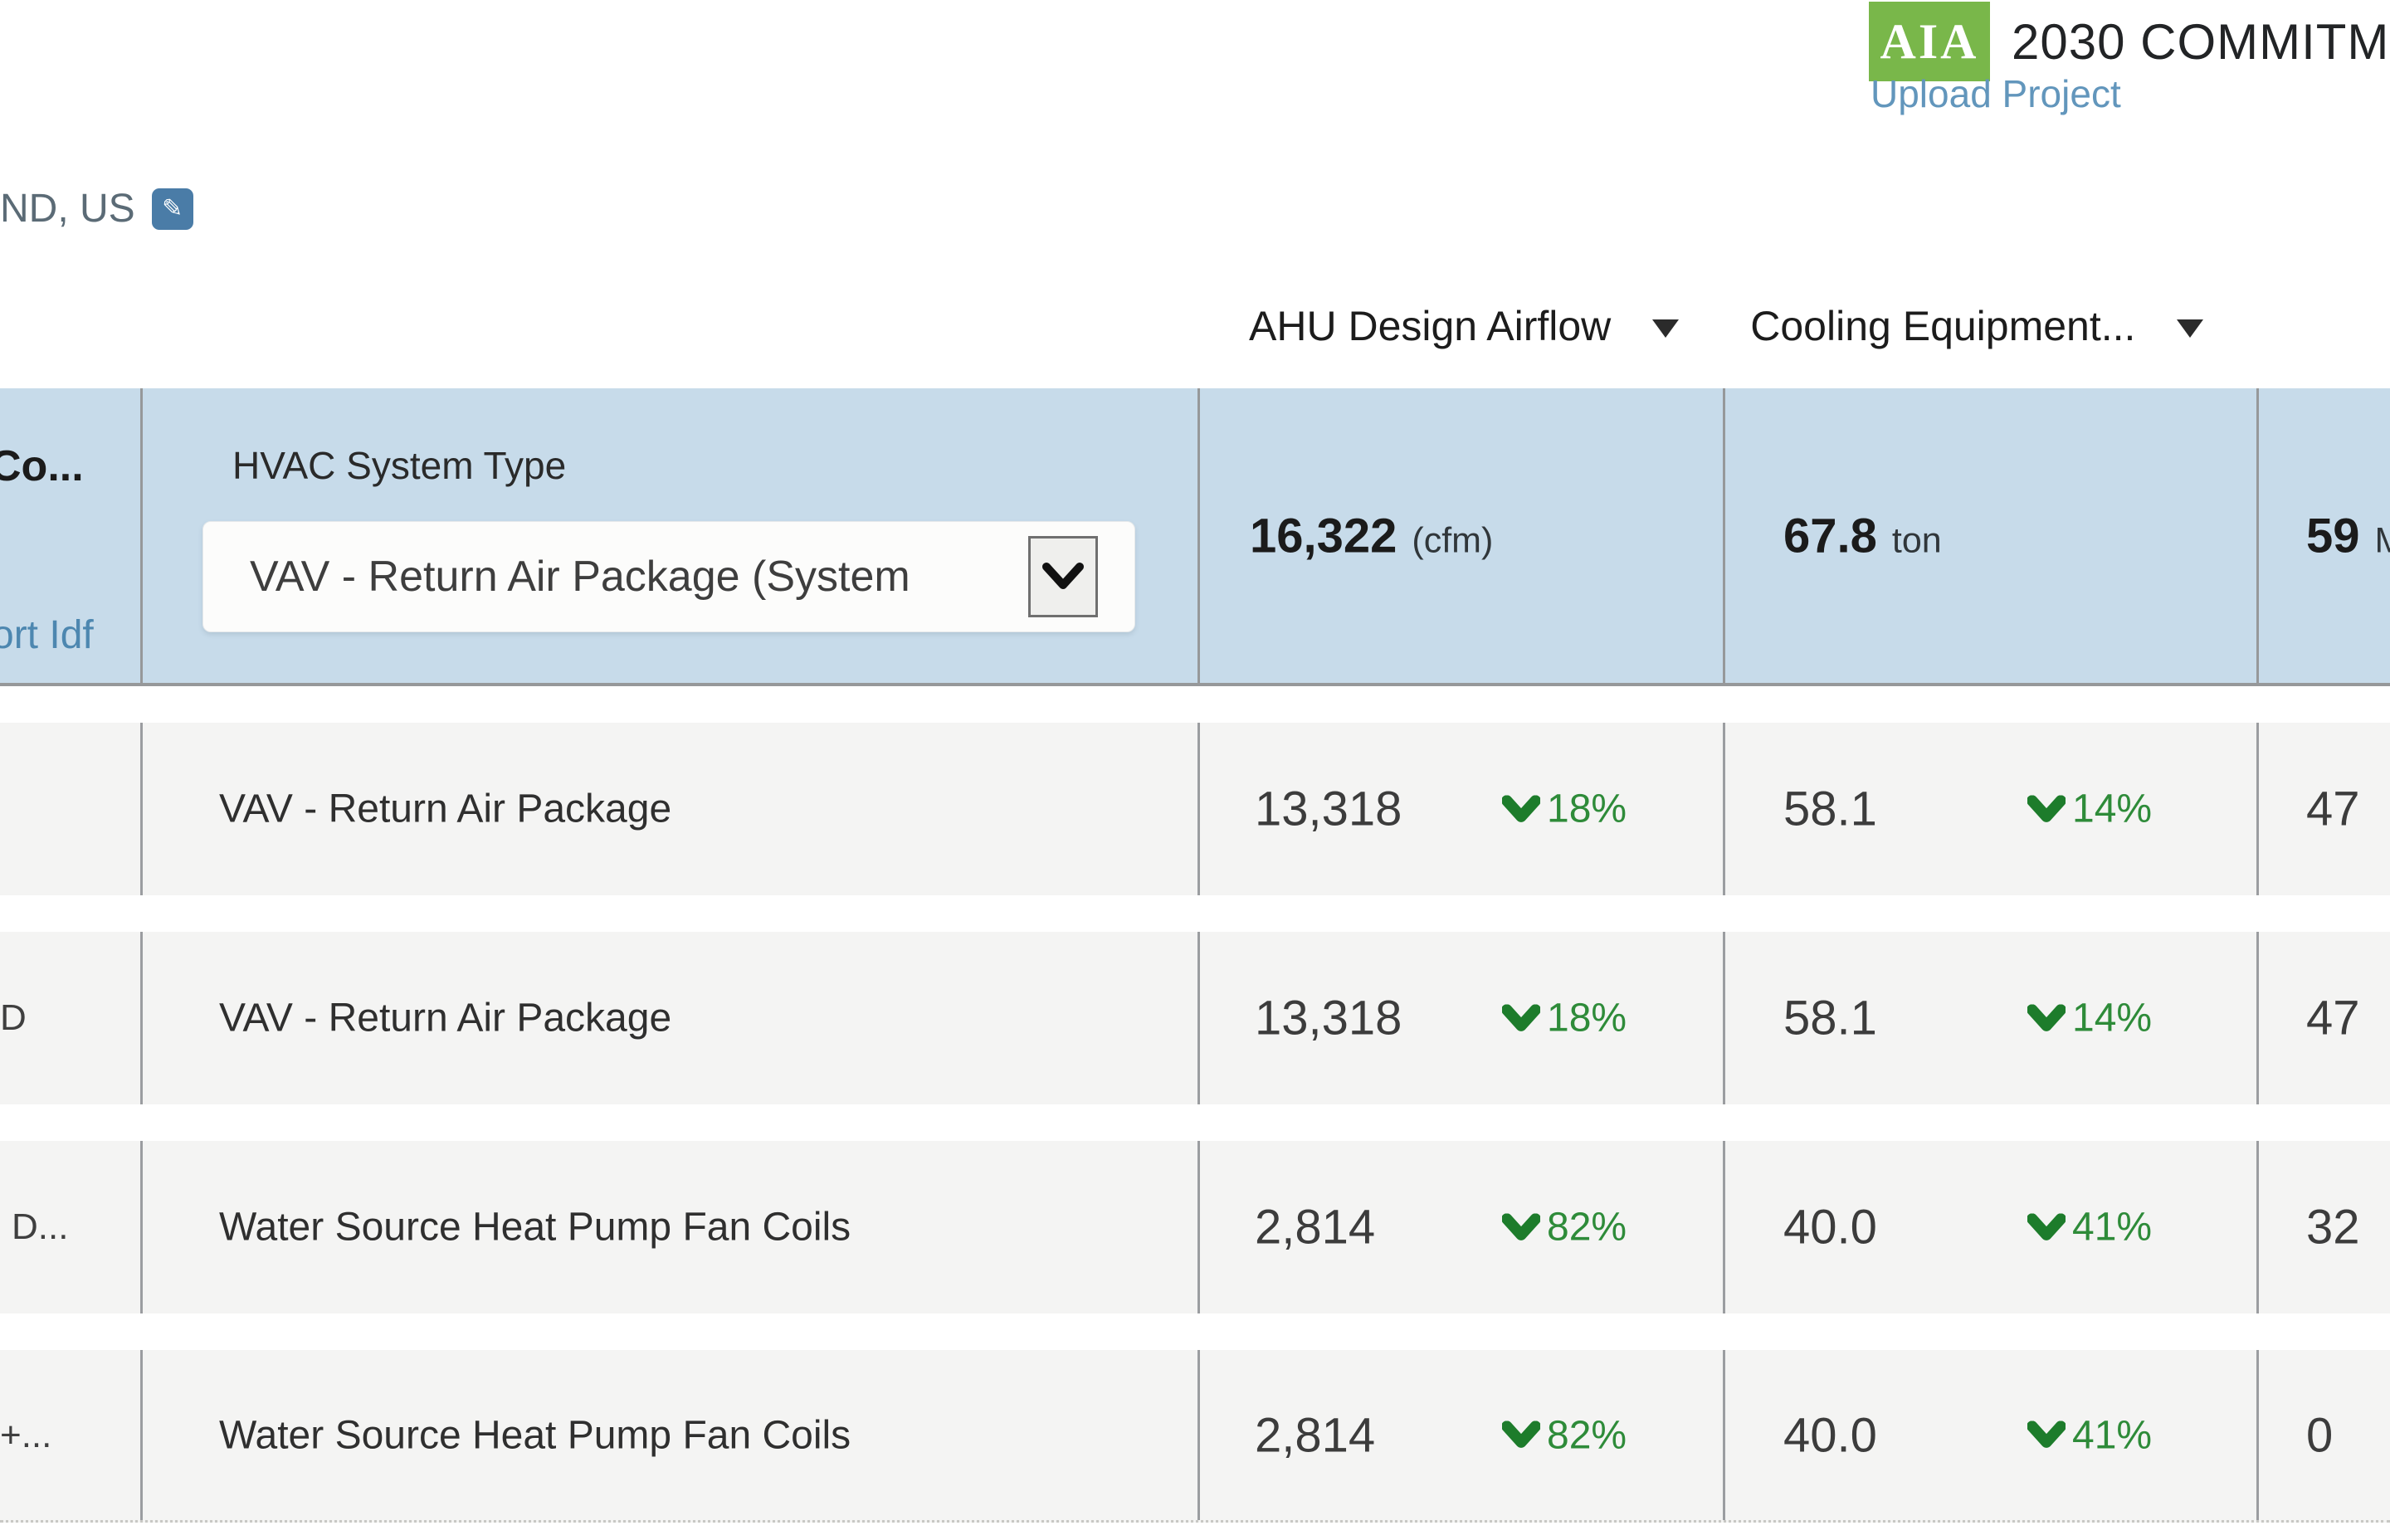 The image size is (2390, 1540). Describe the element at coordinates (2201, 41) in the screenshot. I see `page-title: 2030 COMMITMENT` at that location.